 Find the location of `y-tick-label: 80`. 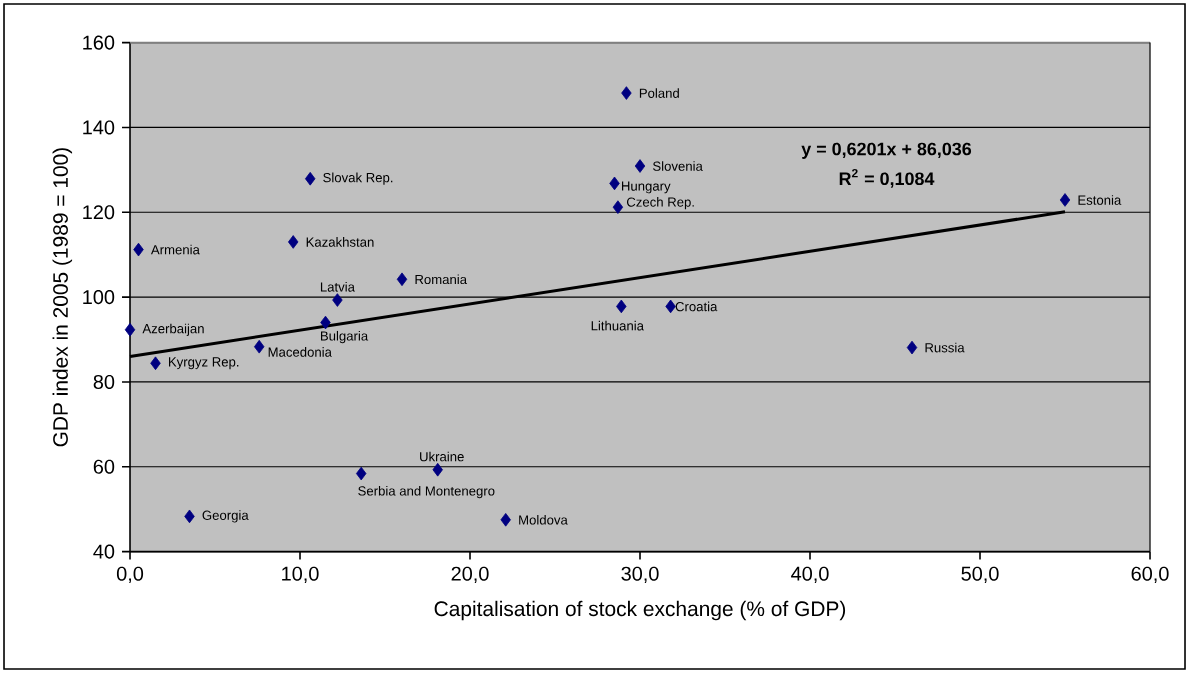

y-tick-label: 80 is located at coordinates (104, 381).